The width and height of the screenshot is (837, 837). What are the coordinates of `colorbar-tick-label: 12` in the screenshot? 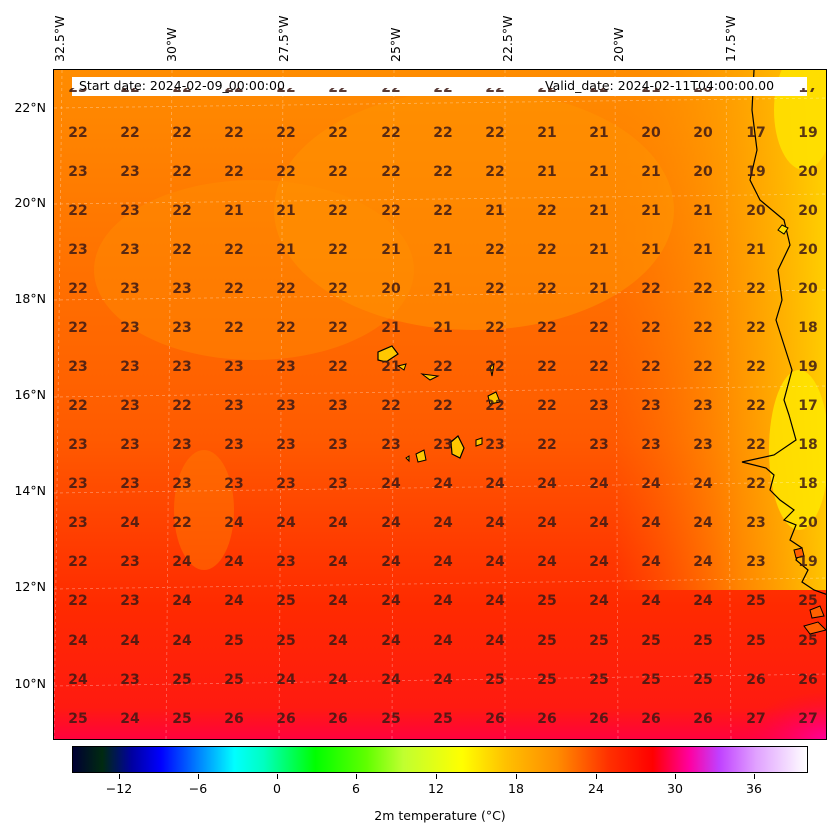 It's located at (436, 788).